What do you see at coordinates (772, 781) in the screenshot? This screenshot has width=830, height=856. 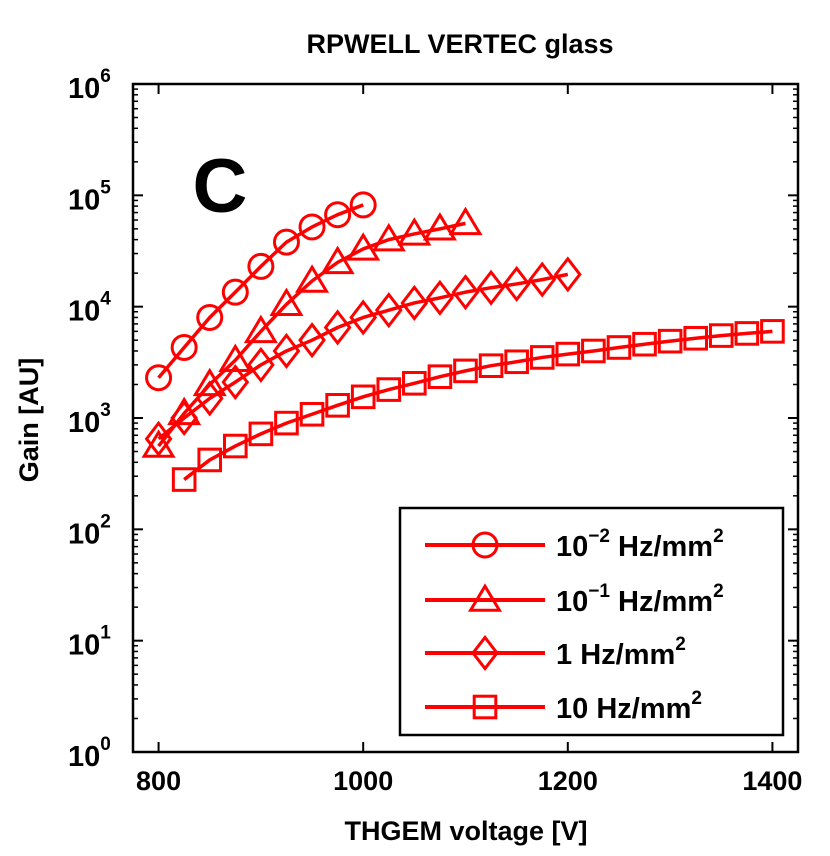 I see `x-tick-label: 1400` at bounding box center [772, 781].